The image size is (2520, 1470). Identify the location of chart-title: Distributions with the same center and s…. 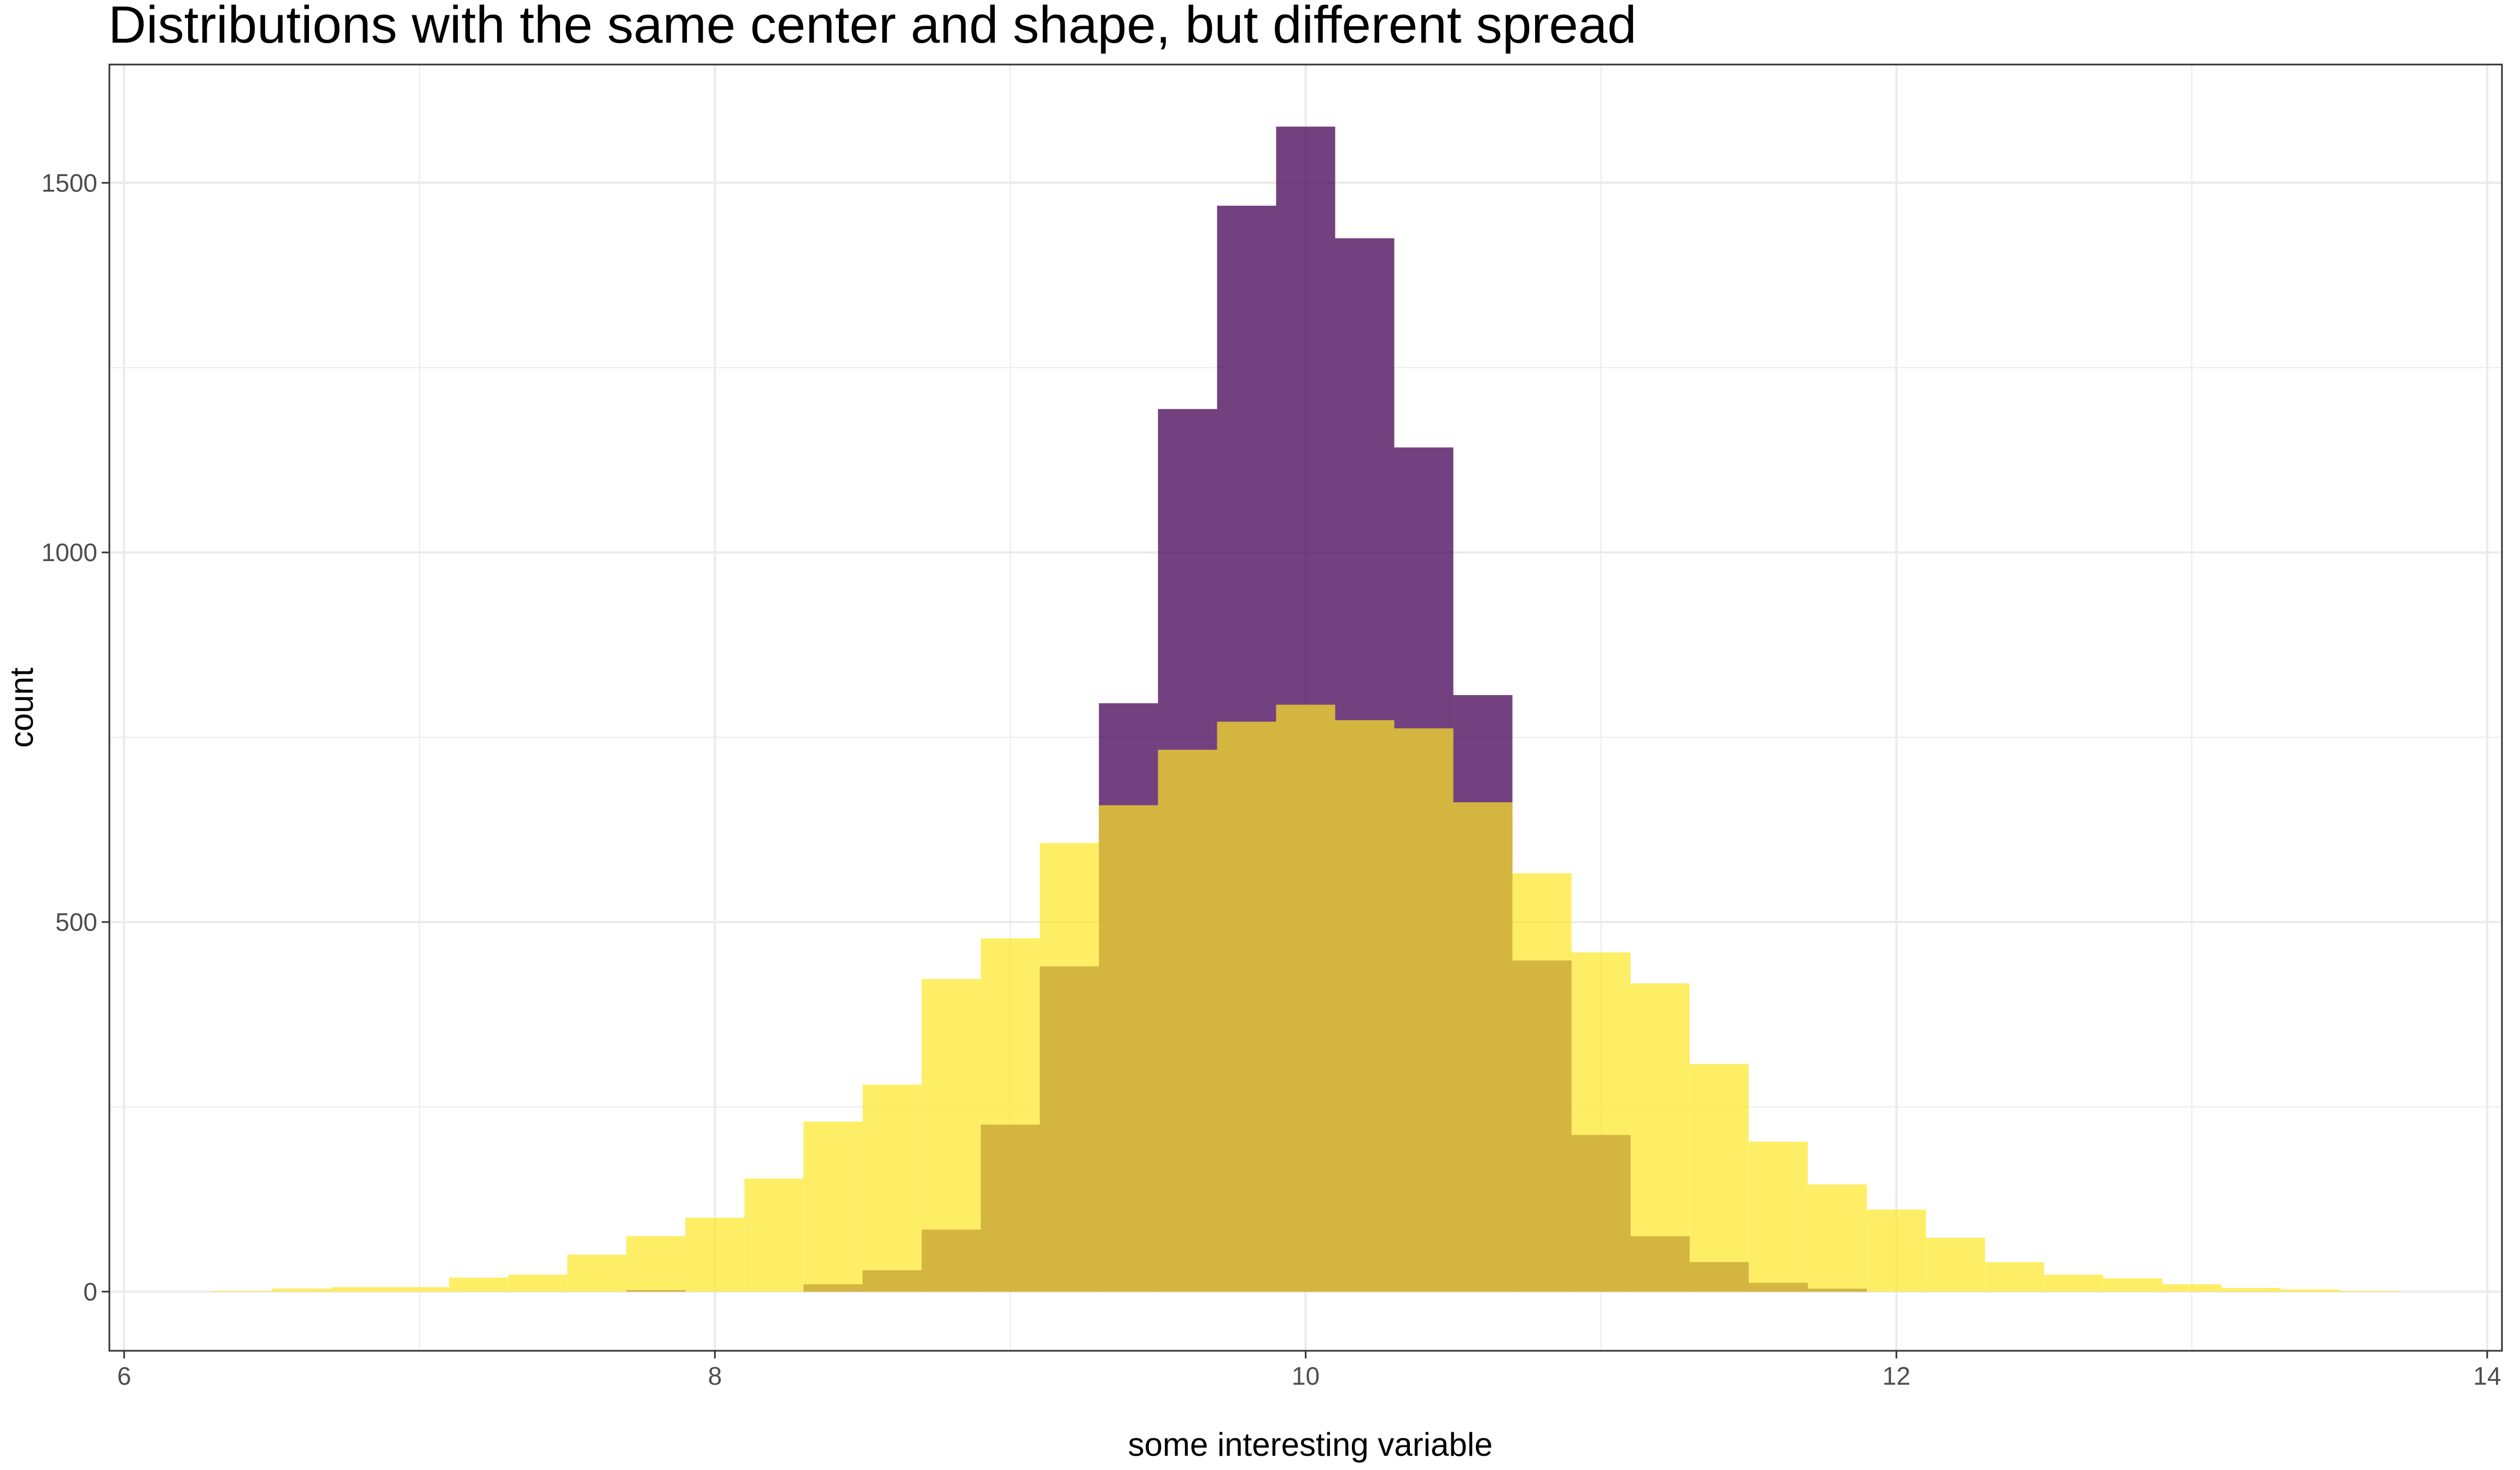
(872, 27).